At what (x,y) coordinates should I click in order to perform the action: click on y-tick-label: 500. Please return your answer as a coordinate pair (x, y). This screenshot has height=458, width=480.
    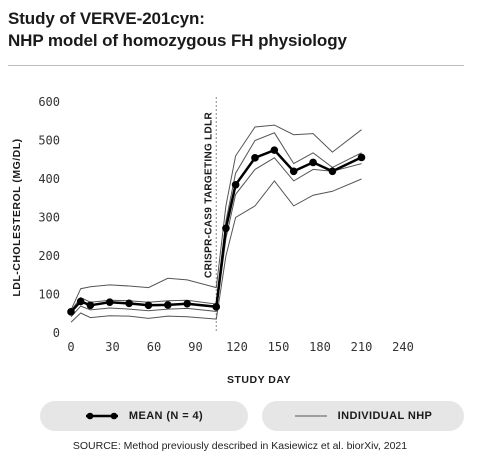
    Looking at the image, I should click on (49, 141).